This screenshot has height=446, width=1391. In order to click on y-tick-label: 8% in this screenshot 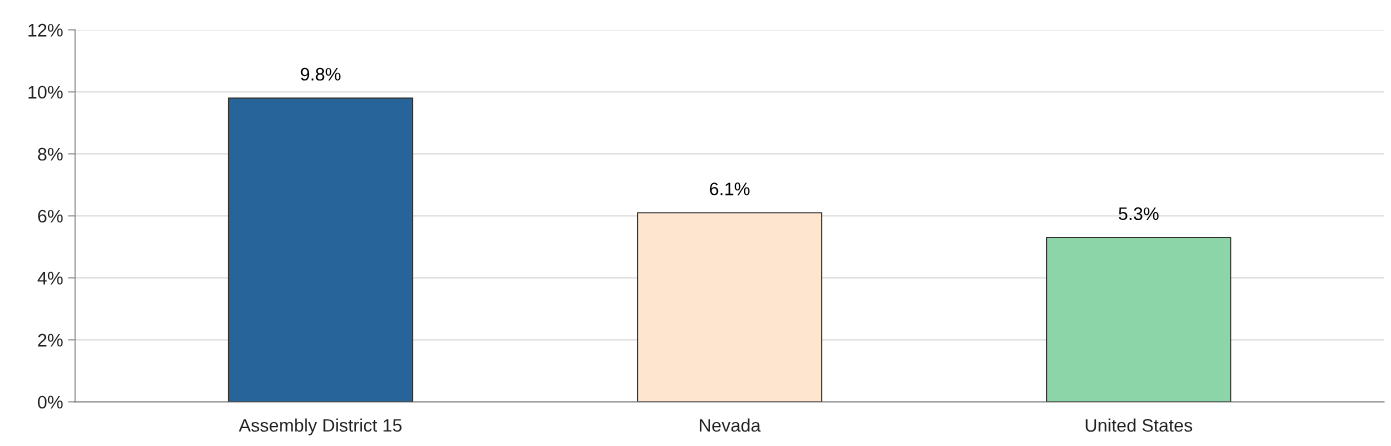, I will do `click(50, 154)`.